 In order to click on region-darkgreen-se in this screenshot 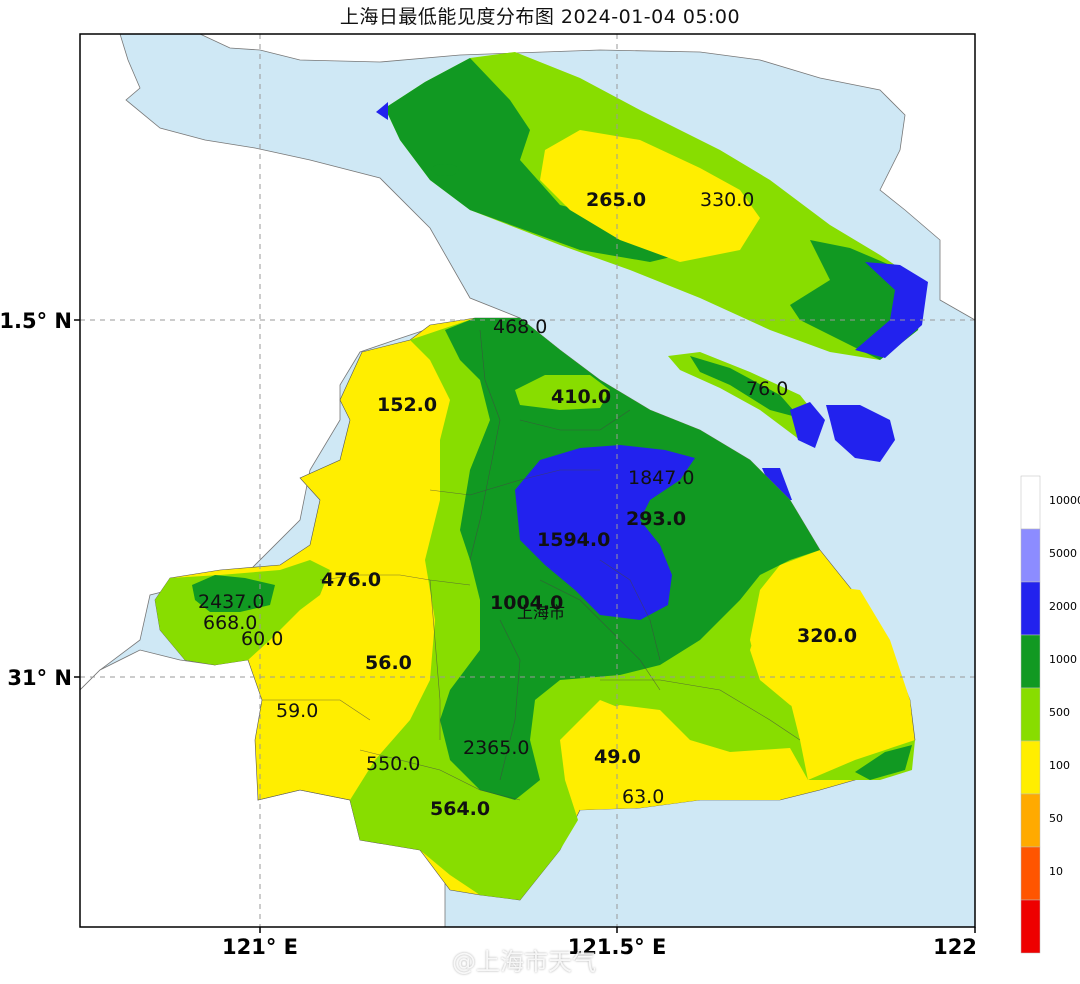, I will do `click(883, 762)`.